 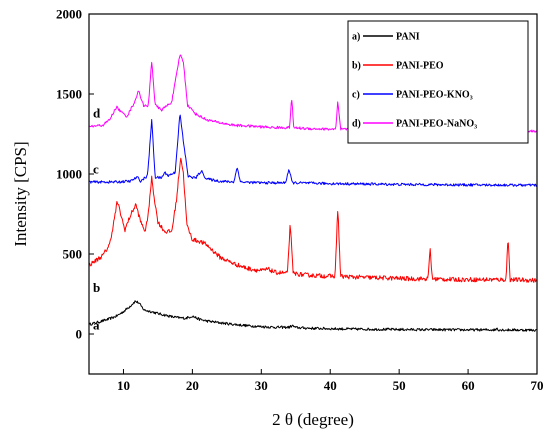 What do you see at coordinates (313, 316) in the screenshot?
I see `series-line-a` at bounding box center [313, 316].